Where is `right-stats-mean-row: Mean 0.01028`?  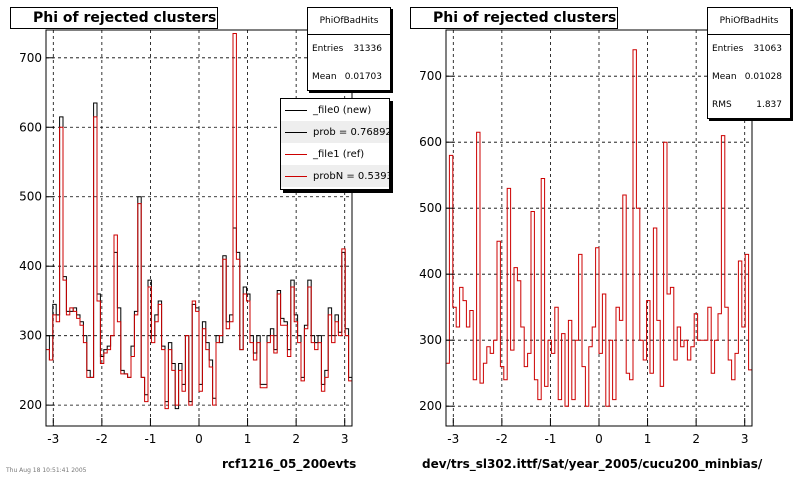
right-stats-mean-row: Mean 0.01028 is located at coordinates (749, 77).